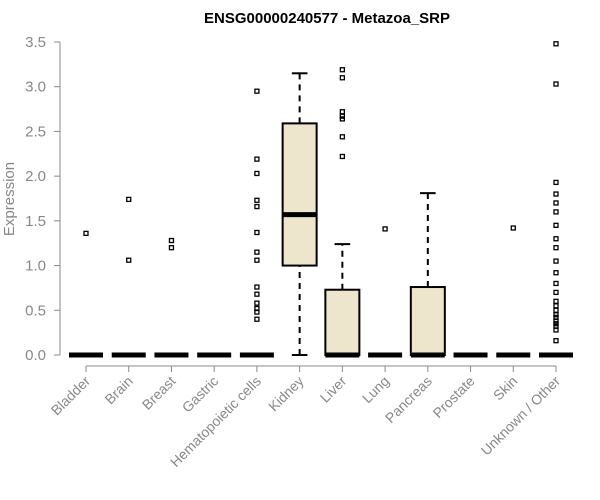  I want to click on y-tick-label: 1.0, so click(35, 266).